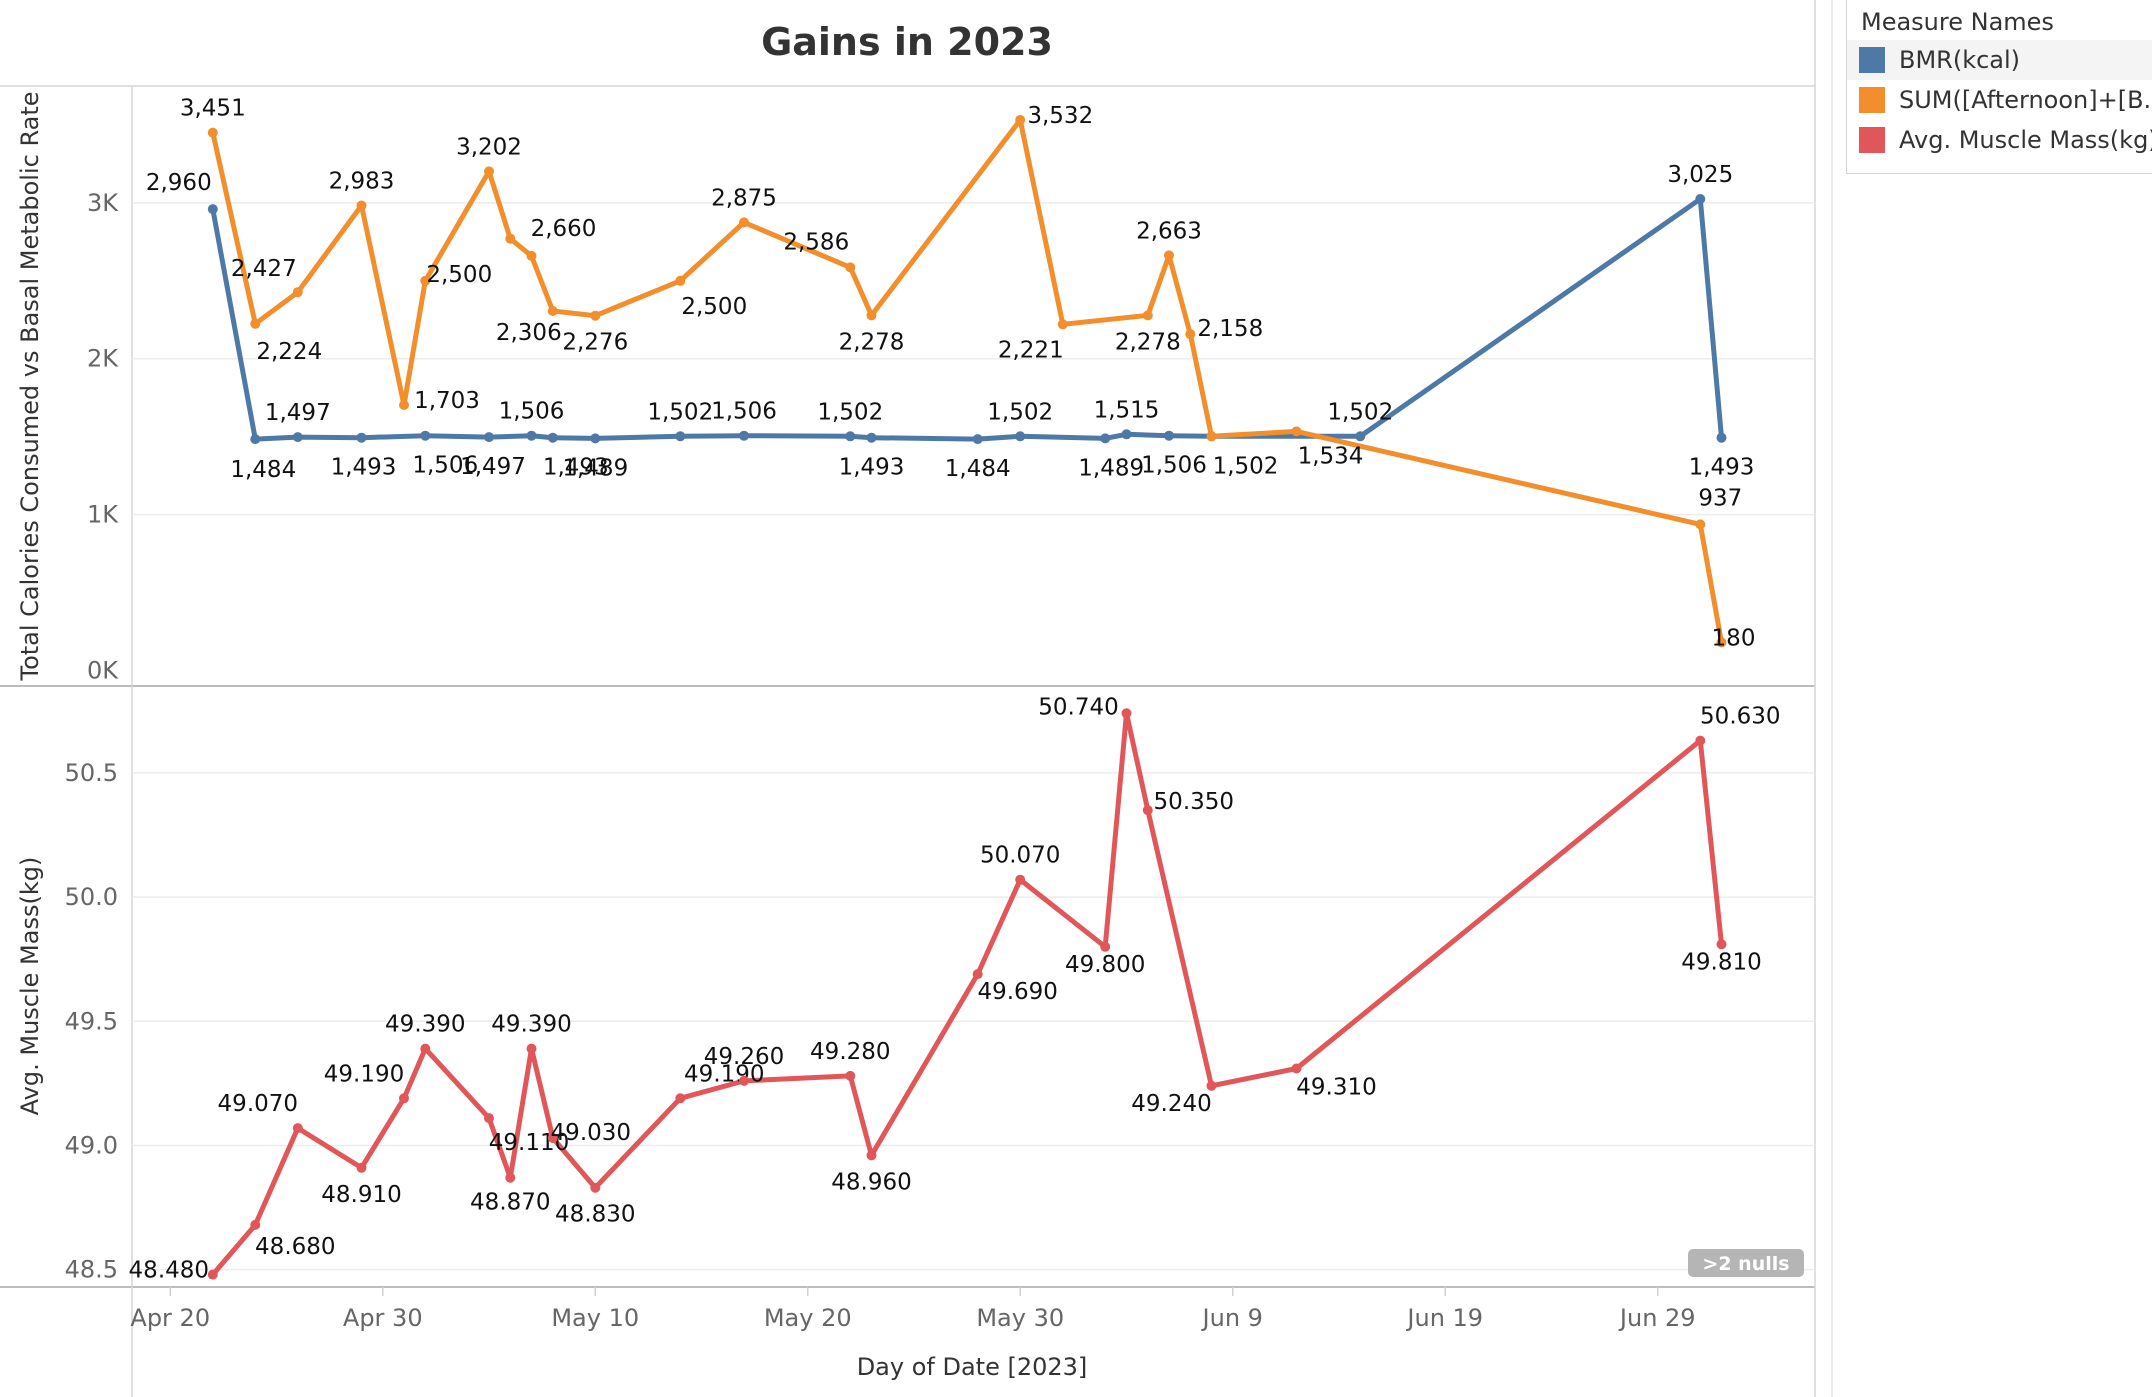 This screenshot has height=1397, width=2152. What do you see at coordinates (1722, 468) in the screenshot?
I see `data-label-p0-s0-21: 1,493` at bounding box center [1722, 468].